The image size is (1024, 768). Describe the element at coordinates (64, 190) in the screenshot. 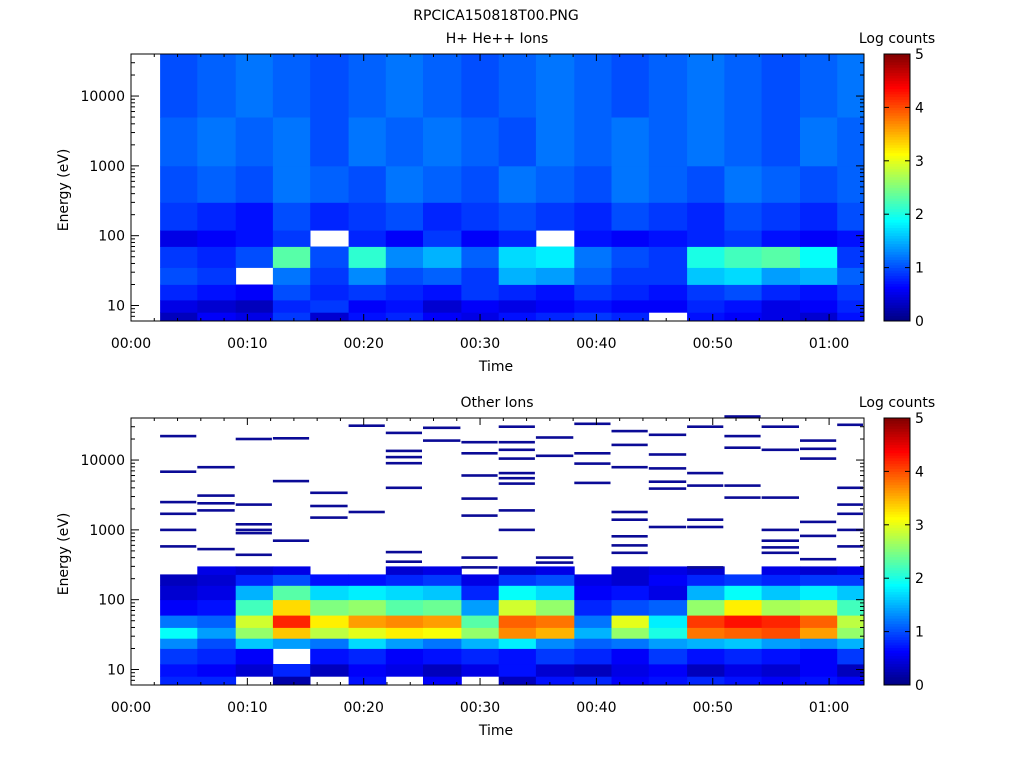

I see `y-axis-label: Energy (eV)` at that location.